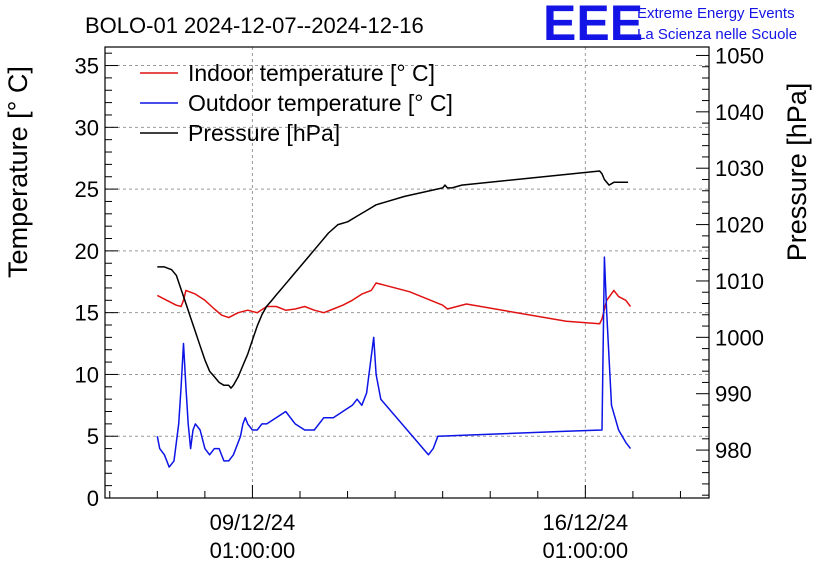  What do you see at coordinates (87, 313) in the screenshot?
I see `y-tick-label: 15` at bounding box center [87, 313].